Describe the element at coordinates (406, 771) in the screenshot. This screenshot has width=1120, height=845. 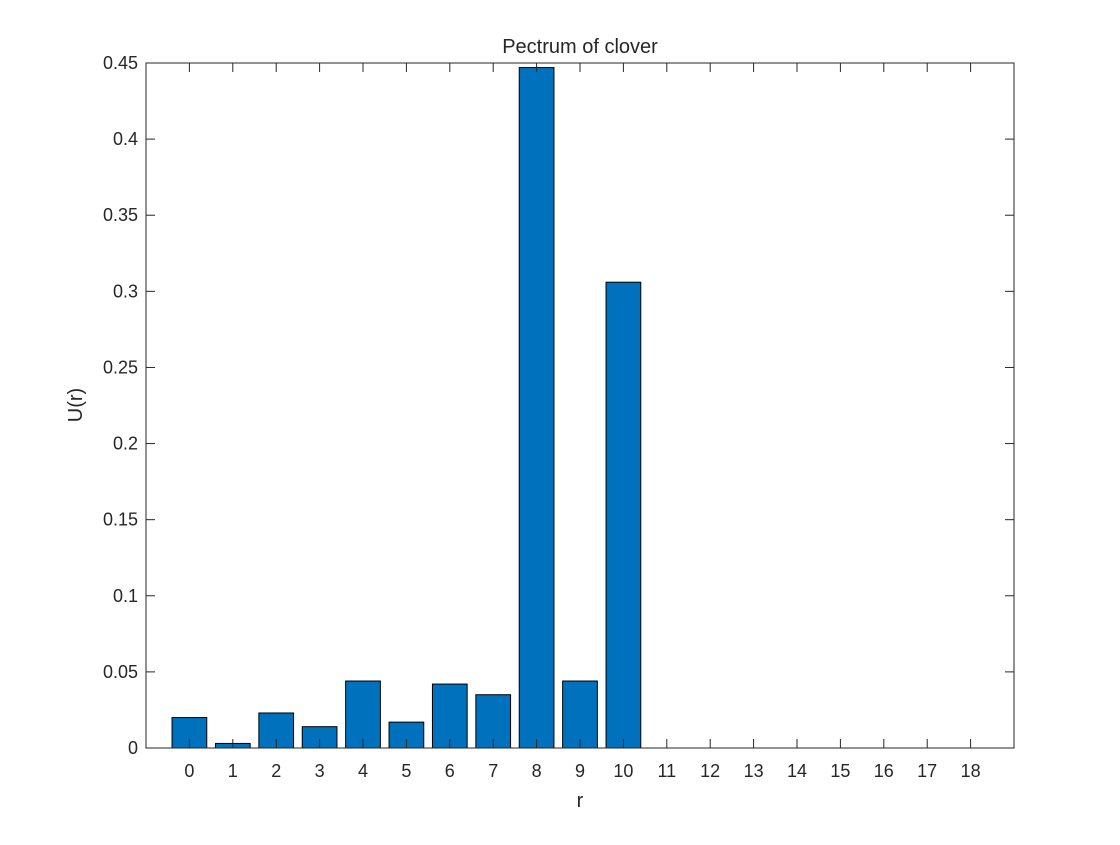
I see `x-tick-label-5: 5` at that location.